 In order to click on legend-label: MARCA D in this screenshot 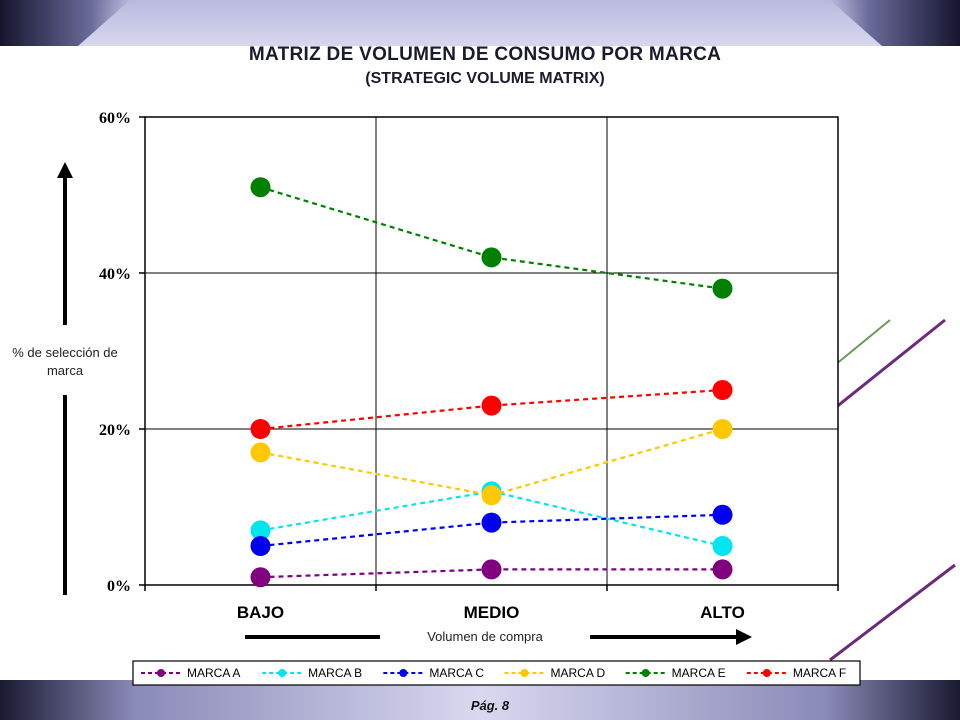, I will do `click(578, 673)`.